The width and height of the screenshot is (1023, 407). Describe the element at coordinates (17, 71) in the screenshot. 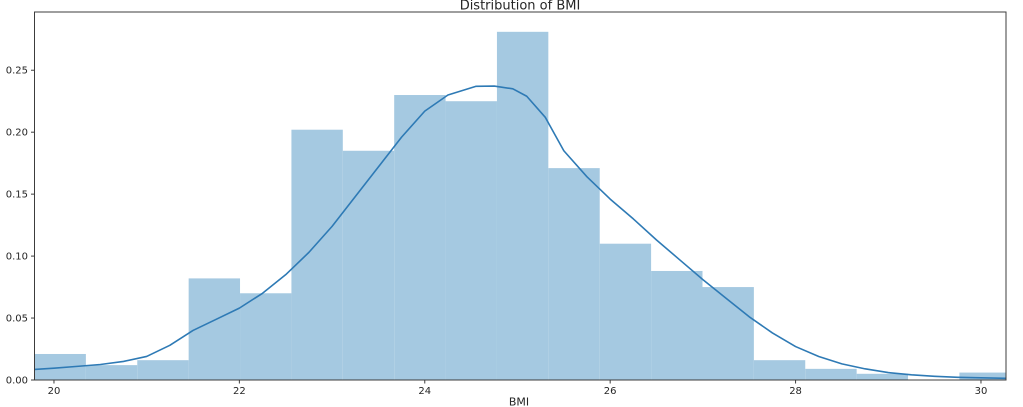

I see `y-tick-label: 0.25` at that location.